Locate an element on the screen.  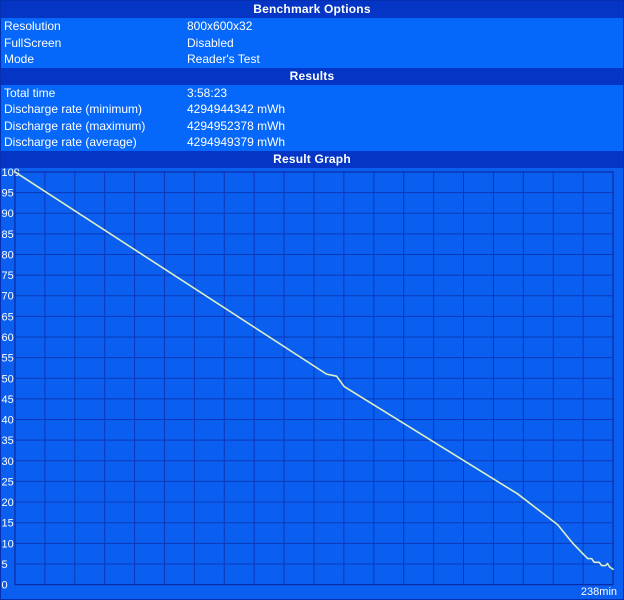
x-axis-end-time-label: 238min is located at coordinates (598, 592).